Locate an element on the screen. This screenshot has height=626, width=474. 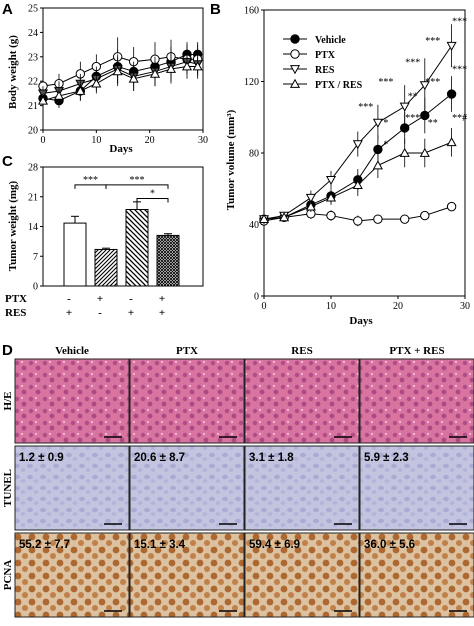
chartA-xtick-label: 10 is located at coordinates (96, 140).